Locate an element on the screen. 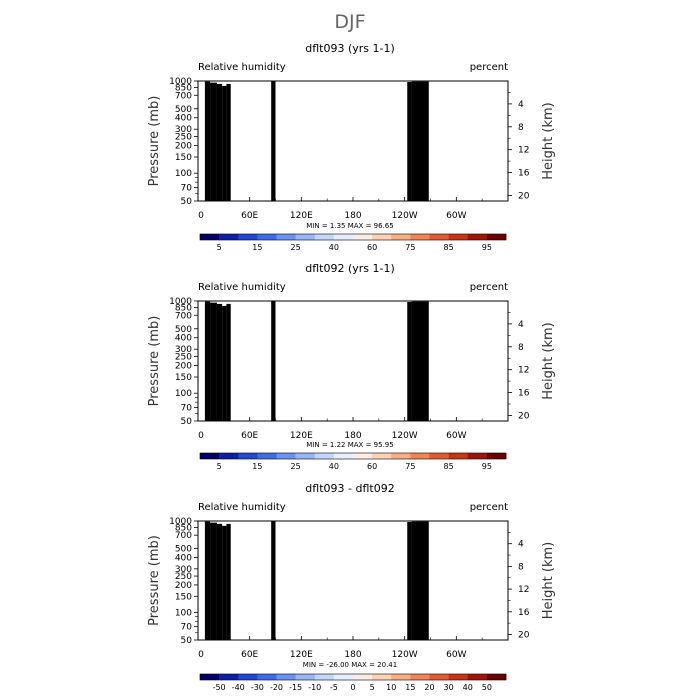 This screenshot has width=700, height=700. min-max-stats: MIN = 1.22 MAX = 95.95 is located at coordinates (349, 445).